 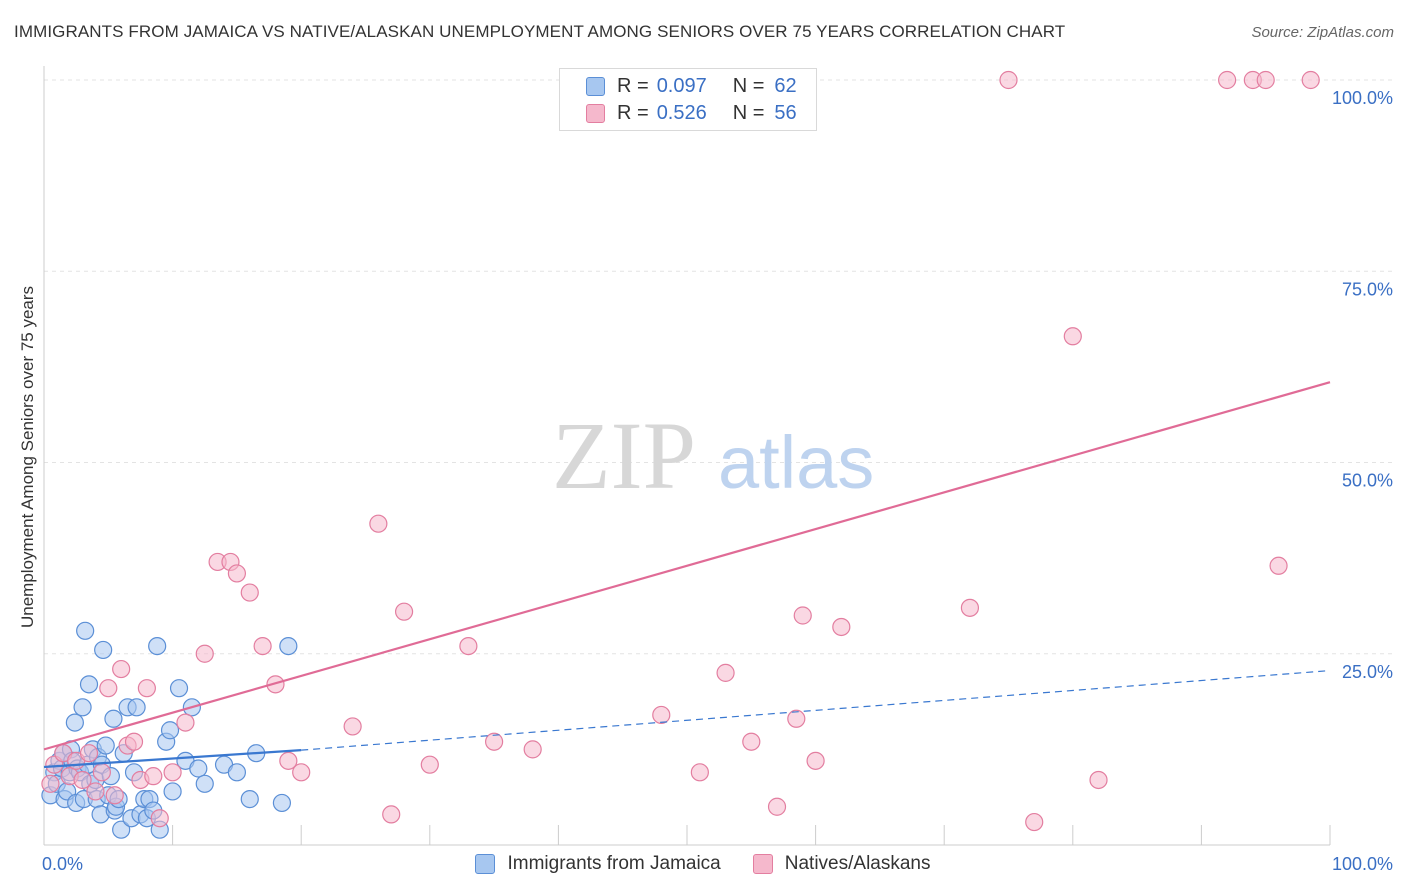 I want to click on x-tick-label-max: 100.0%, so click(x=1362, y=864).